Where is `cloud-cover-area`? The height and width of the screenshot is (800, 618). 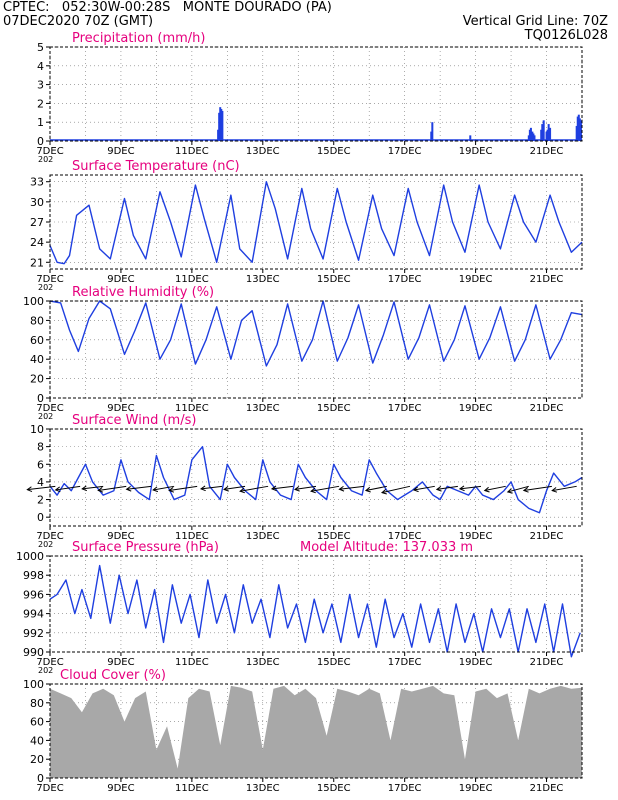
cloud-cover-area is located at coordinates (316, 731).